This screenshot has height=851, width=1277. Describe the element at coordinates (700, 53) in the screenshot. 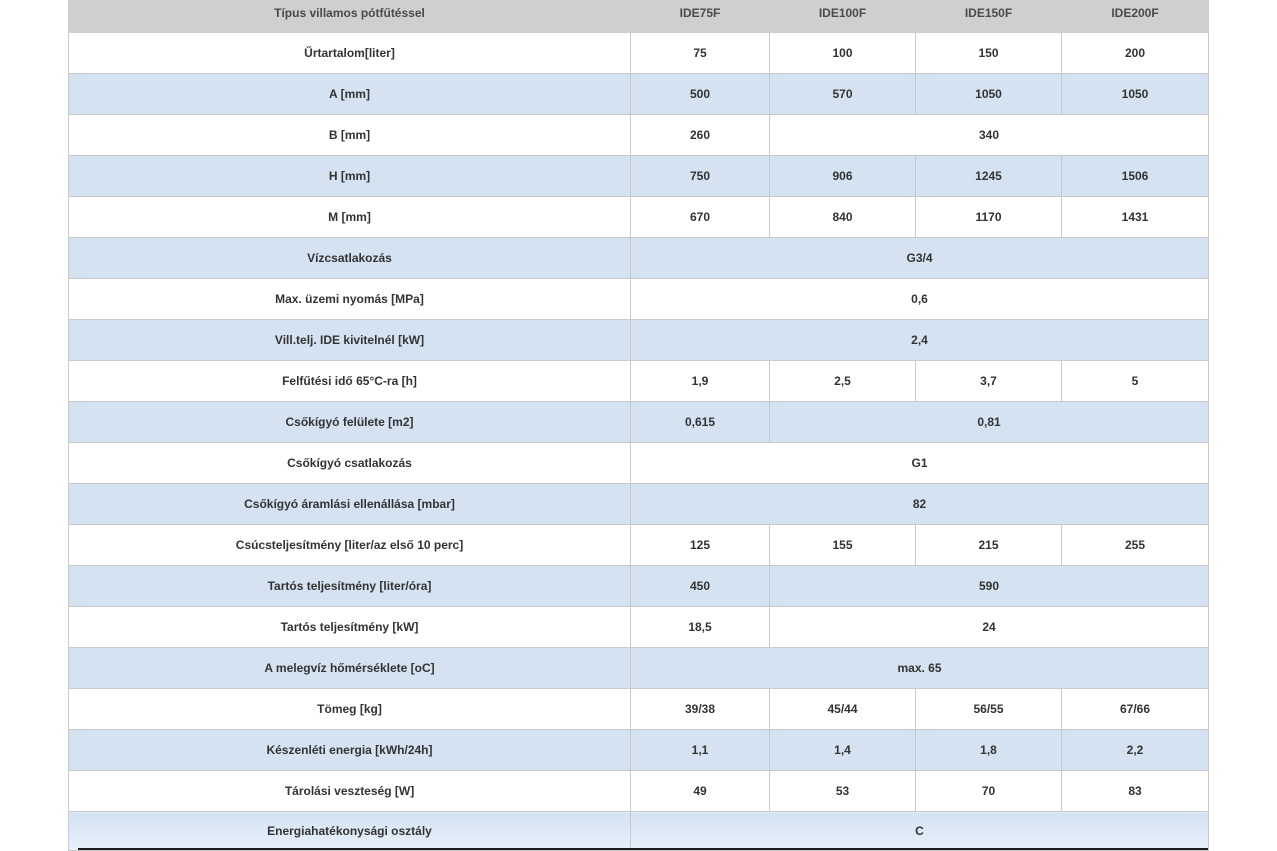

I see `table-cell: 75` at that location.